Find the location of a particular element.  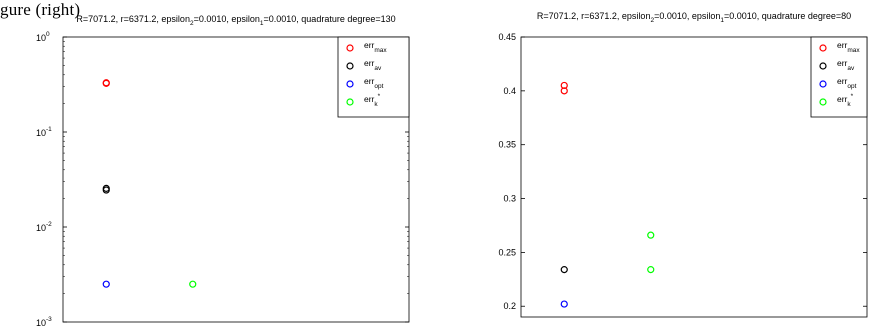

y-tick-label: 0.45 is located at coordinates (507, 37).